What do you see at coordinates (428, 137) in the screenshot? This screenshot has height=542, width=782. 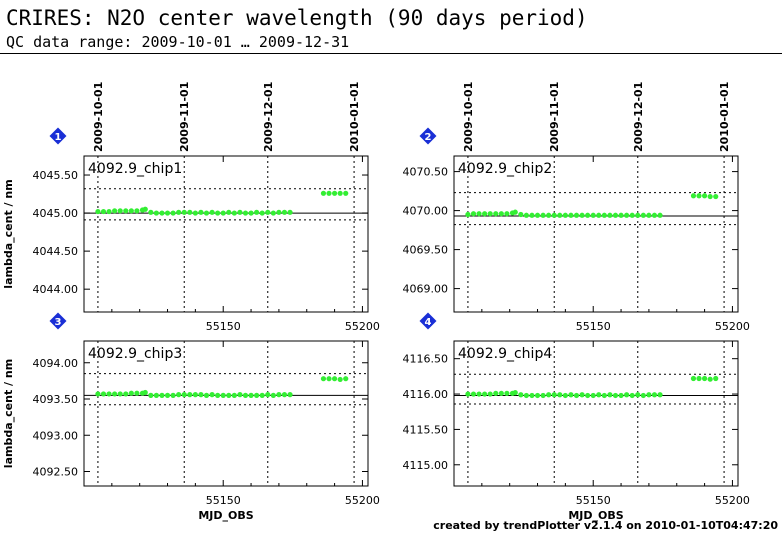 I see `panel-badge-number: 2` at bounding box center [428, 137].